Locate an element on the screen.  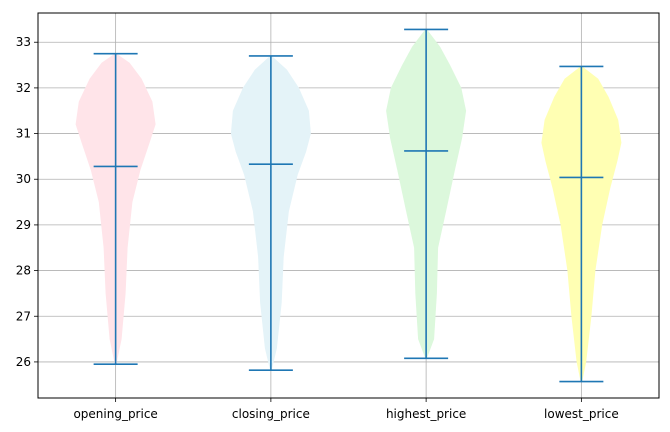
y-tick-label-4: 30 is located at coordinates (23, 179).